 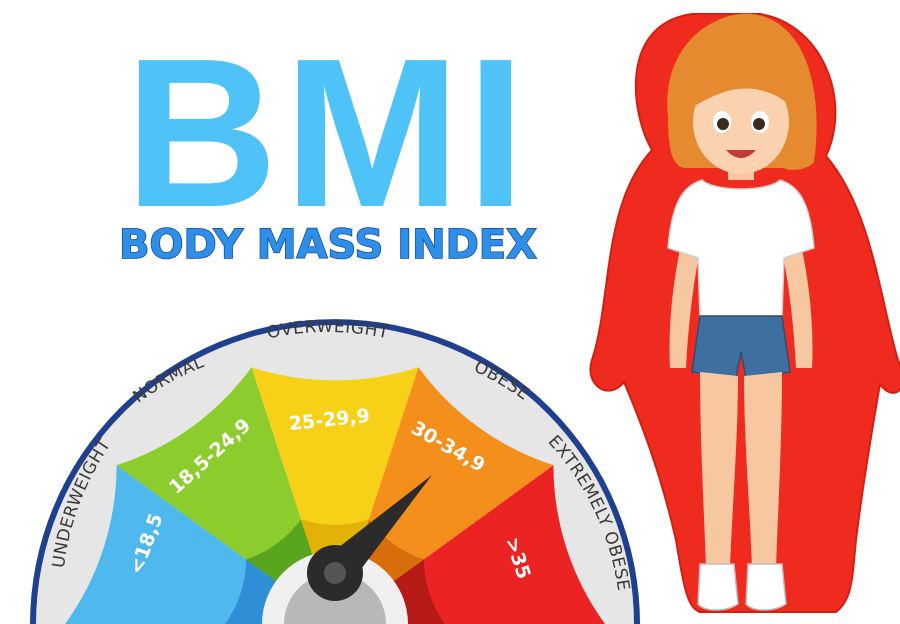 I want to click on bangs, so click(x=744, y=82).